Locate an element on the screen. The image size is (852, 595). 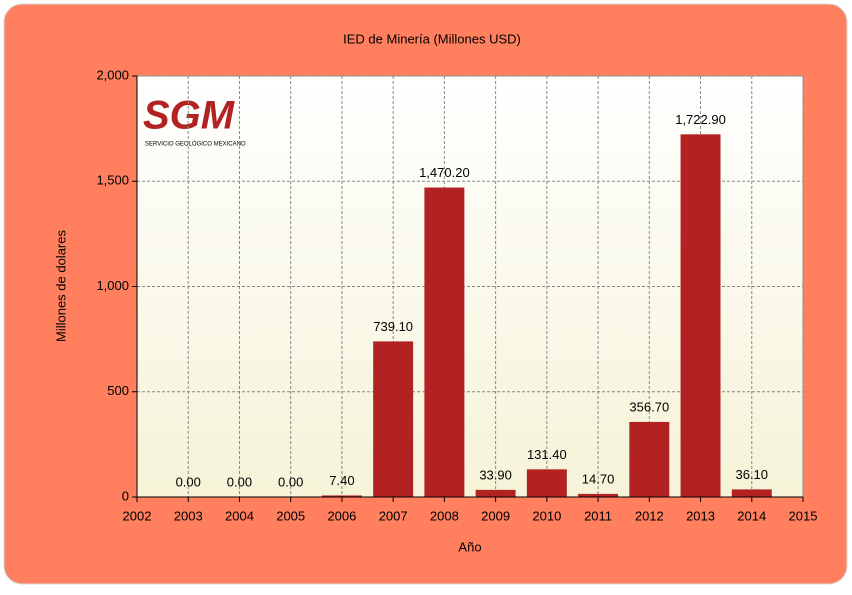
data-label: 356.70 is located at coordinates (649, 406).